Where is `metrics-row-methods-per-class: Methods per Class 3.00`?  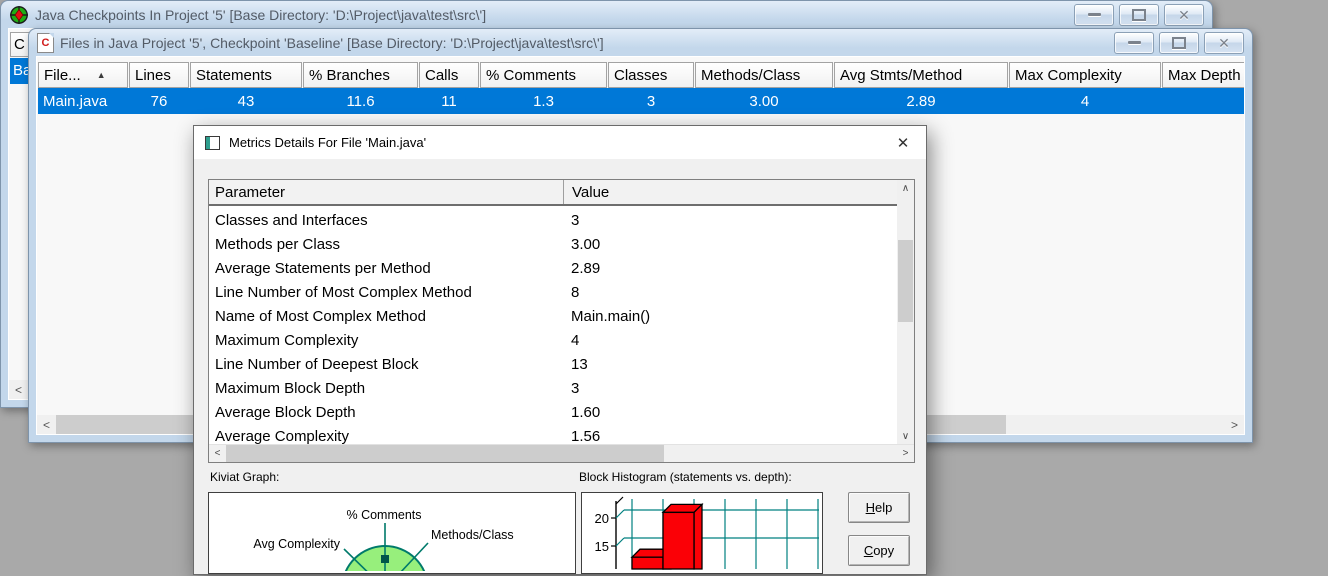
metrics-row-methods-per-class: Methods per Class 3.00 is located at coordinates (553, 244).